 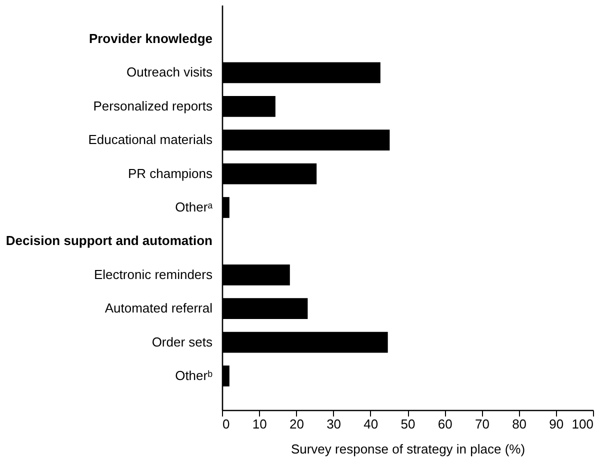 I want to click on y-tick-label: Personalized reports, so click(x=153, y=106).